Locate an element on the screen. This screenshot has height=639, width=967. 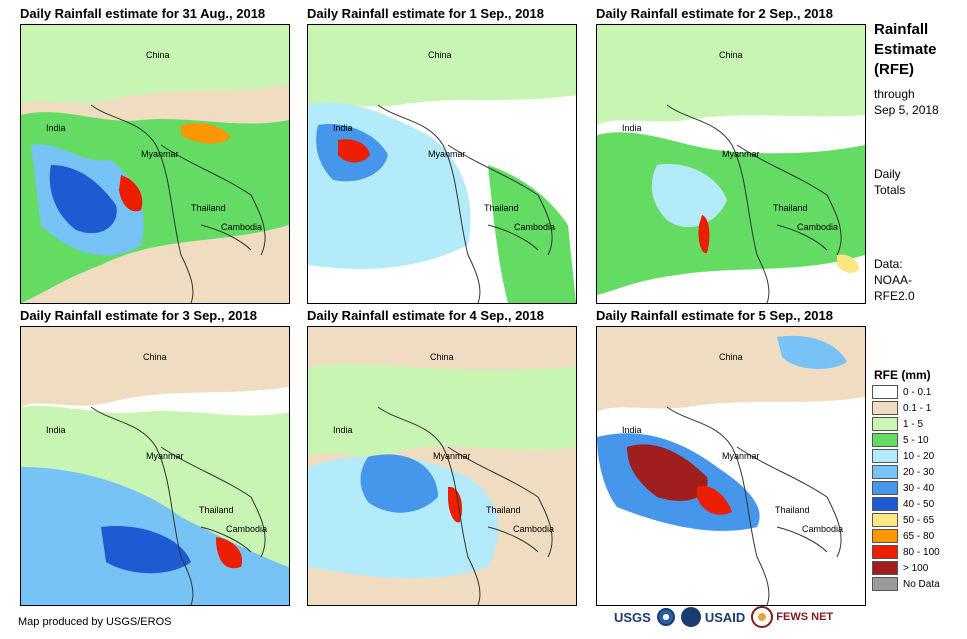
rain-area-north is located at coordinates (812, 352).